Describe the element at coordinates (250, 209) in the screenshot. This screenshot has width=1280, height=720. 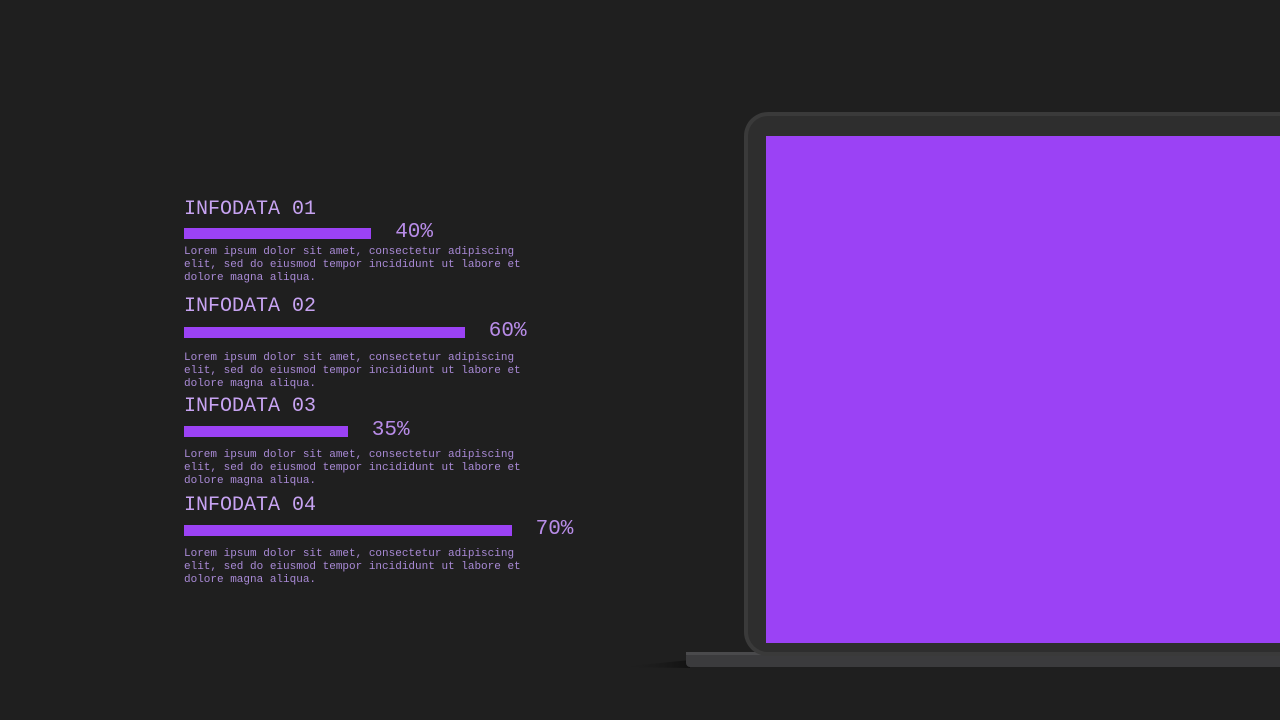
I see `item-title: INFODATA 01` at that location.